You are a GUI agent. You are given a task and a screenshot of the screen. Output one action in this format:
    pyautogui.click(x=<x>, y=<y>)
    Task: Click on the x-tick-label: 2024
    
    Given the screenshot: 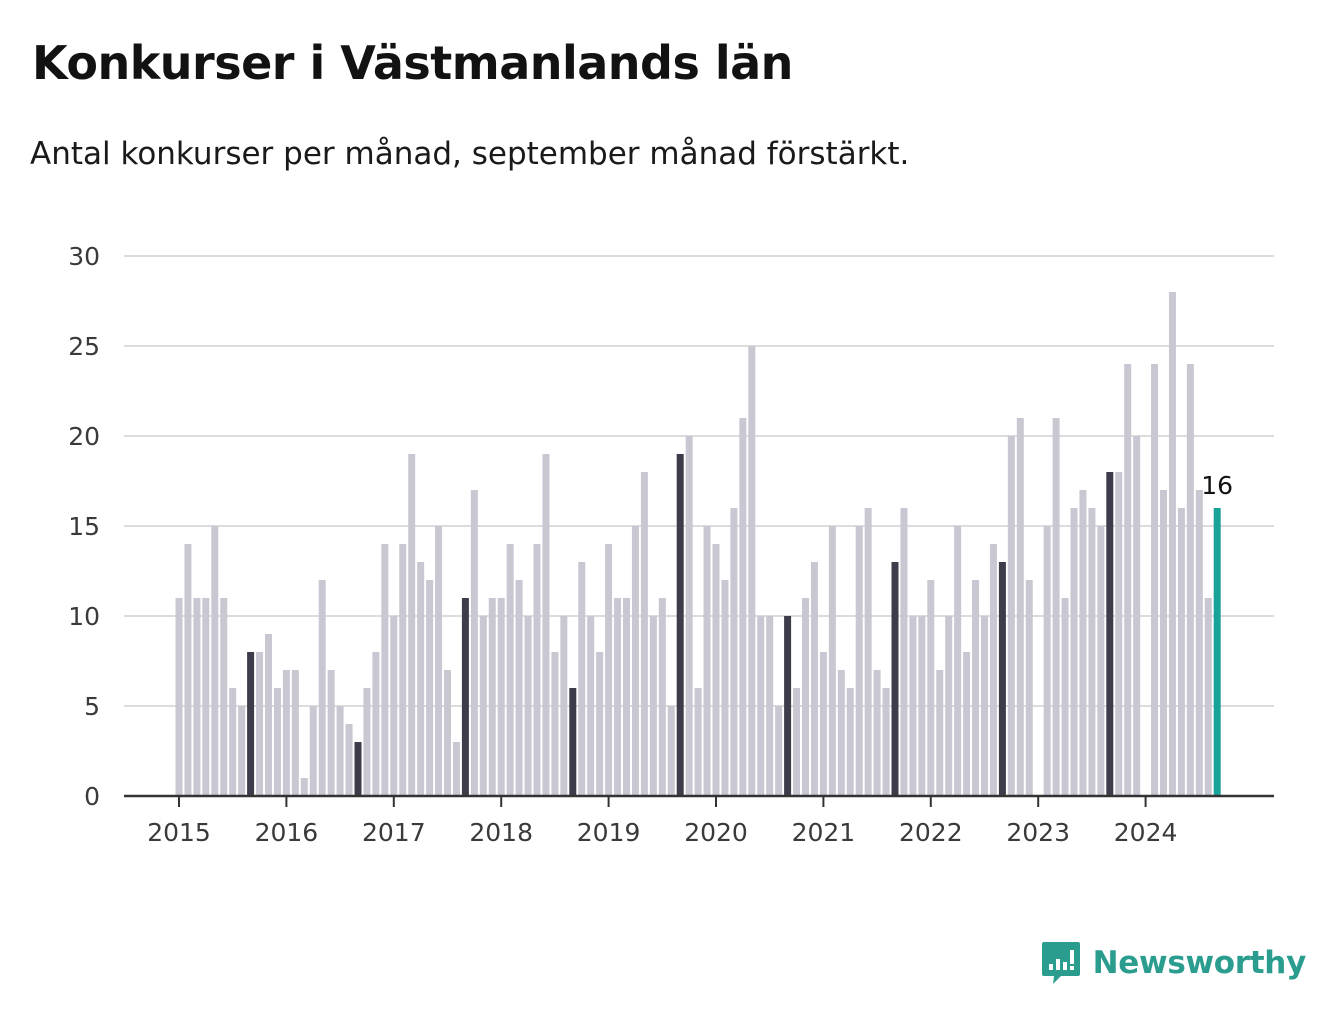 What is the action you would take?
    pyautogui.click(x=1146, y=832)
    